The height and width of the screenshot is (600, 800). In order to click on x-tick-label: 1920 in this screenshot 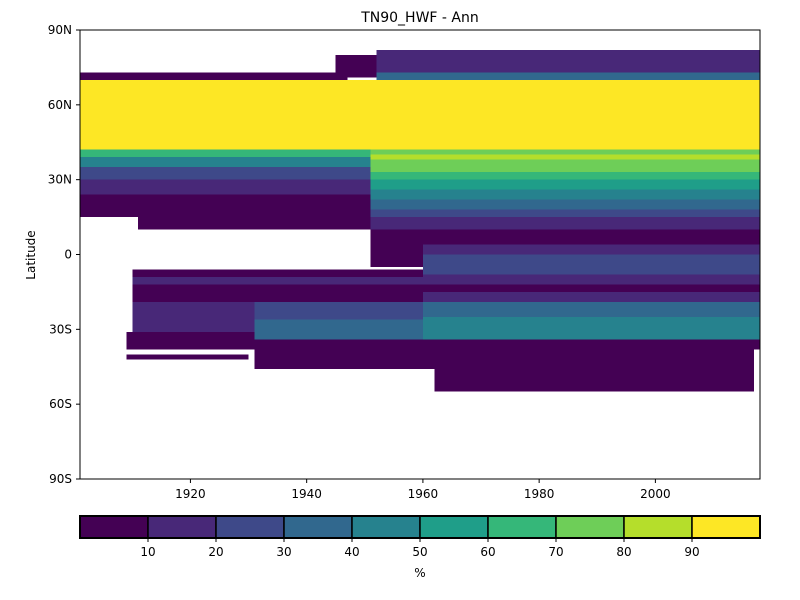, I will do `click(190, 494)`.